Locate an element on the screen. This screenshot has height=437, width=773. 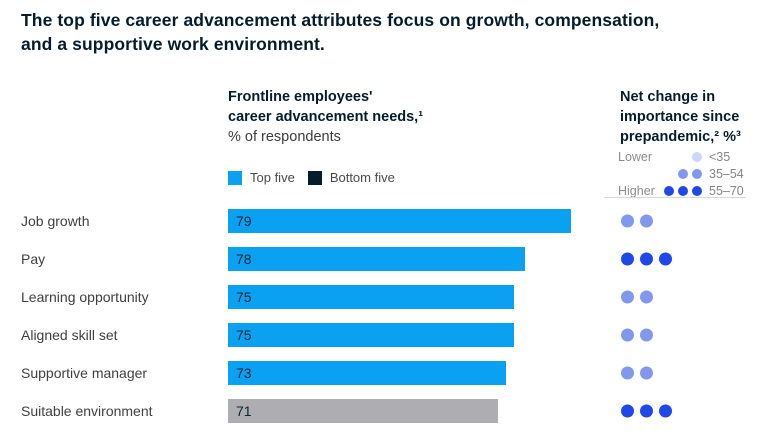
dot-legend-divider is located at coordinates (675, 197).